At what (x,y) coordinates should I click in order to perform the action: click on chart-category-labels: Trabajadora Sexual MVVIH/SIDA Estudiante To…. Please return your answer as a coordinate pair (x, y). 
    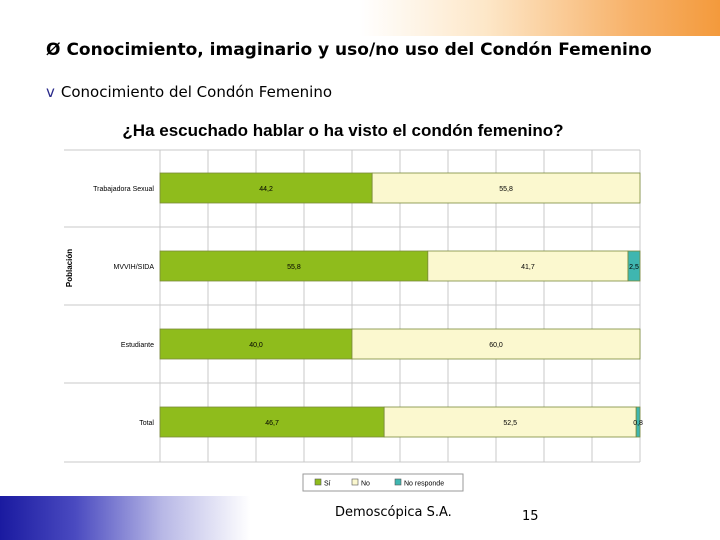
    Looking at the image, I should click on (123, 306).